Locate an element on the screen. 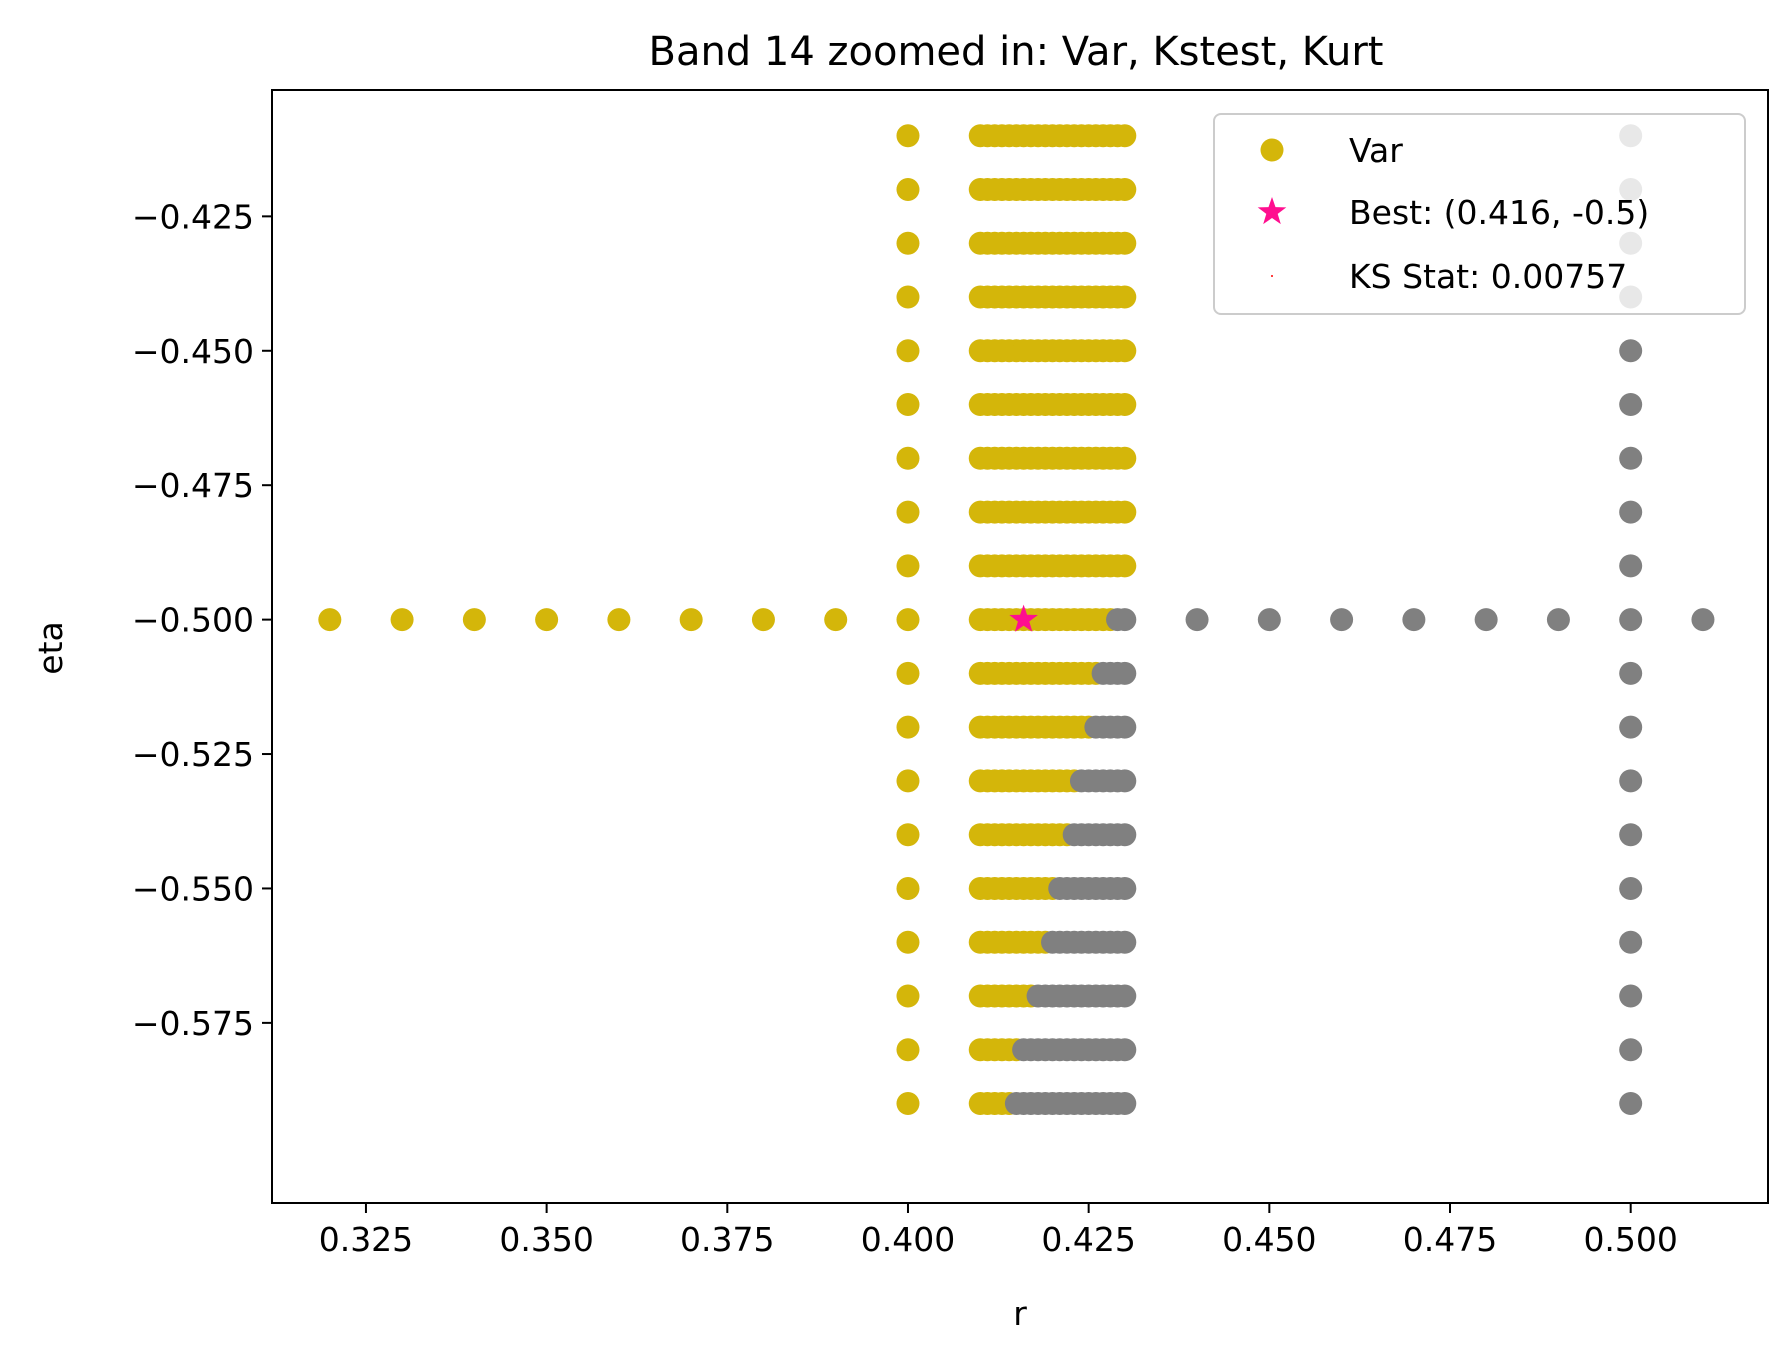  x-axis-label: r is located at coordinates (1020, 1313).